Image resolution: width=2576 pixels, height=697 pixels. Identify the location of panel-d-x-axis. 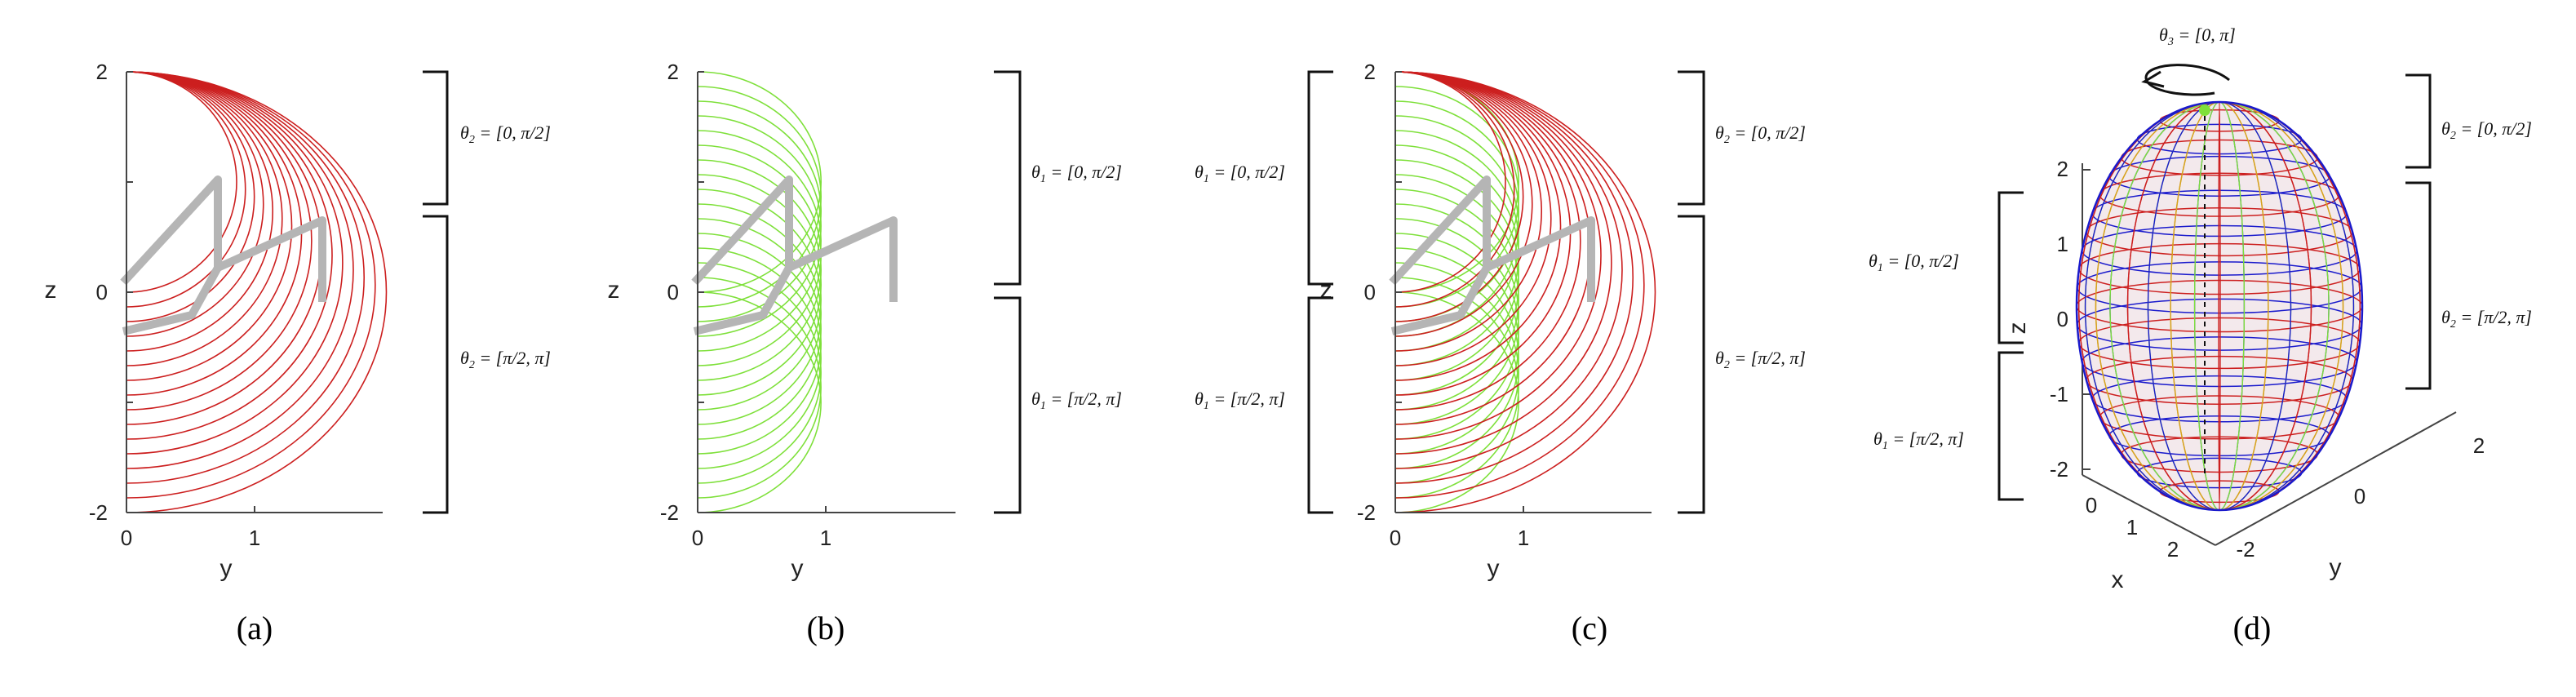
(2149, 510).